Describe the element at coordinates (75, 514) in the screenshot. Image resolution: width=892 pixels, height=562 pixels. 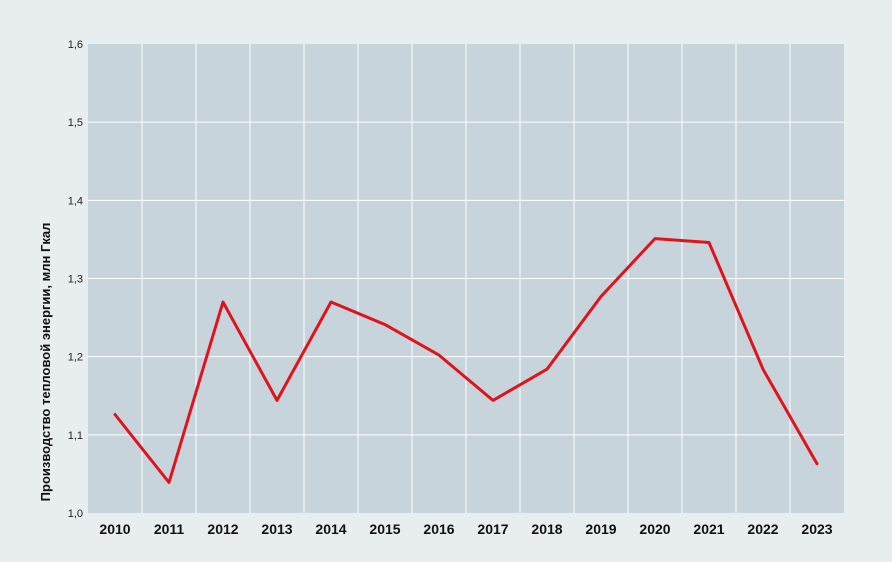
I see `y-tick-label: 1,0` at that location.